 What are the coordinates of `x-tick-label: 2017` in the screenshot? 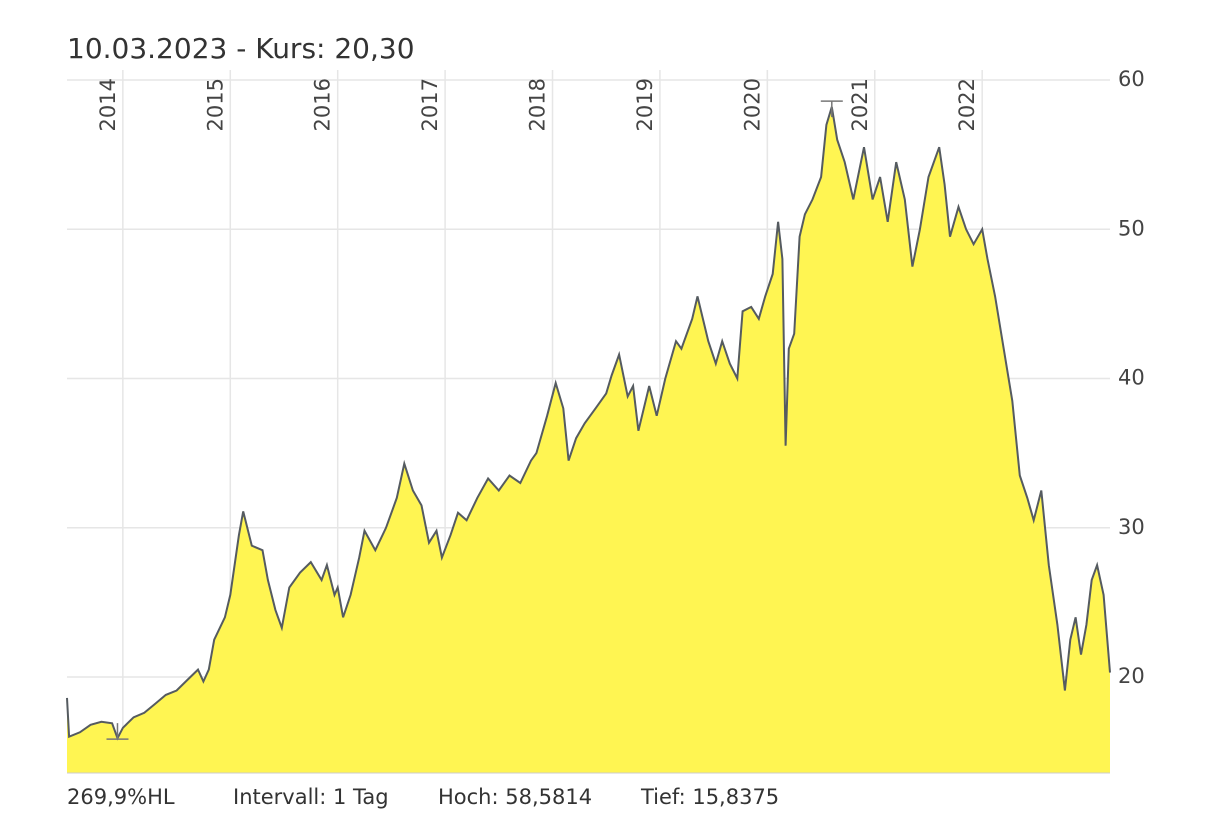 It's located at (430, 104).